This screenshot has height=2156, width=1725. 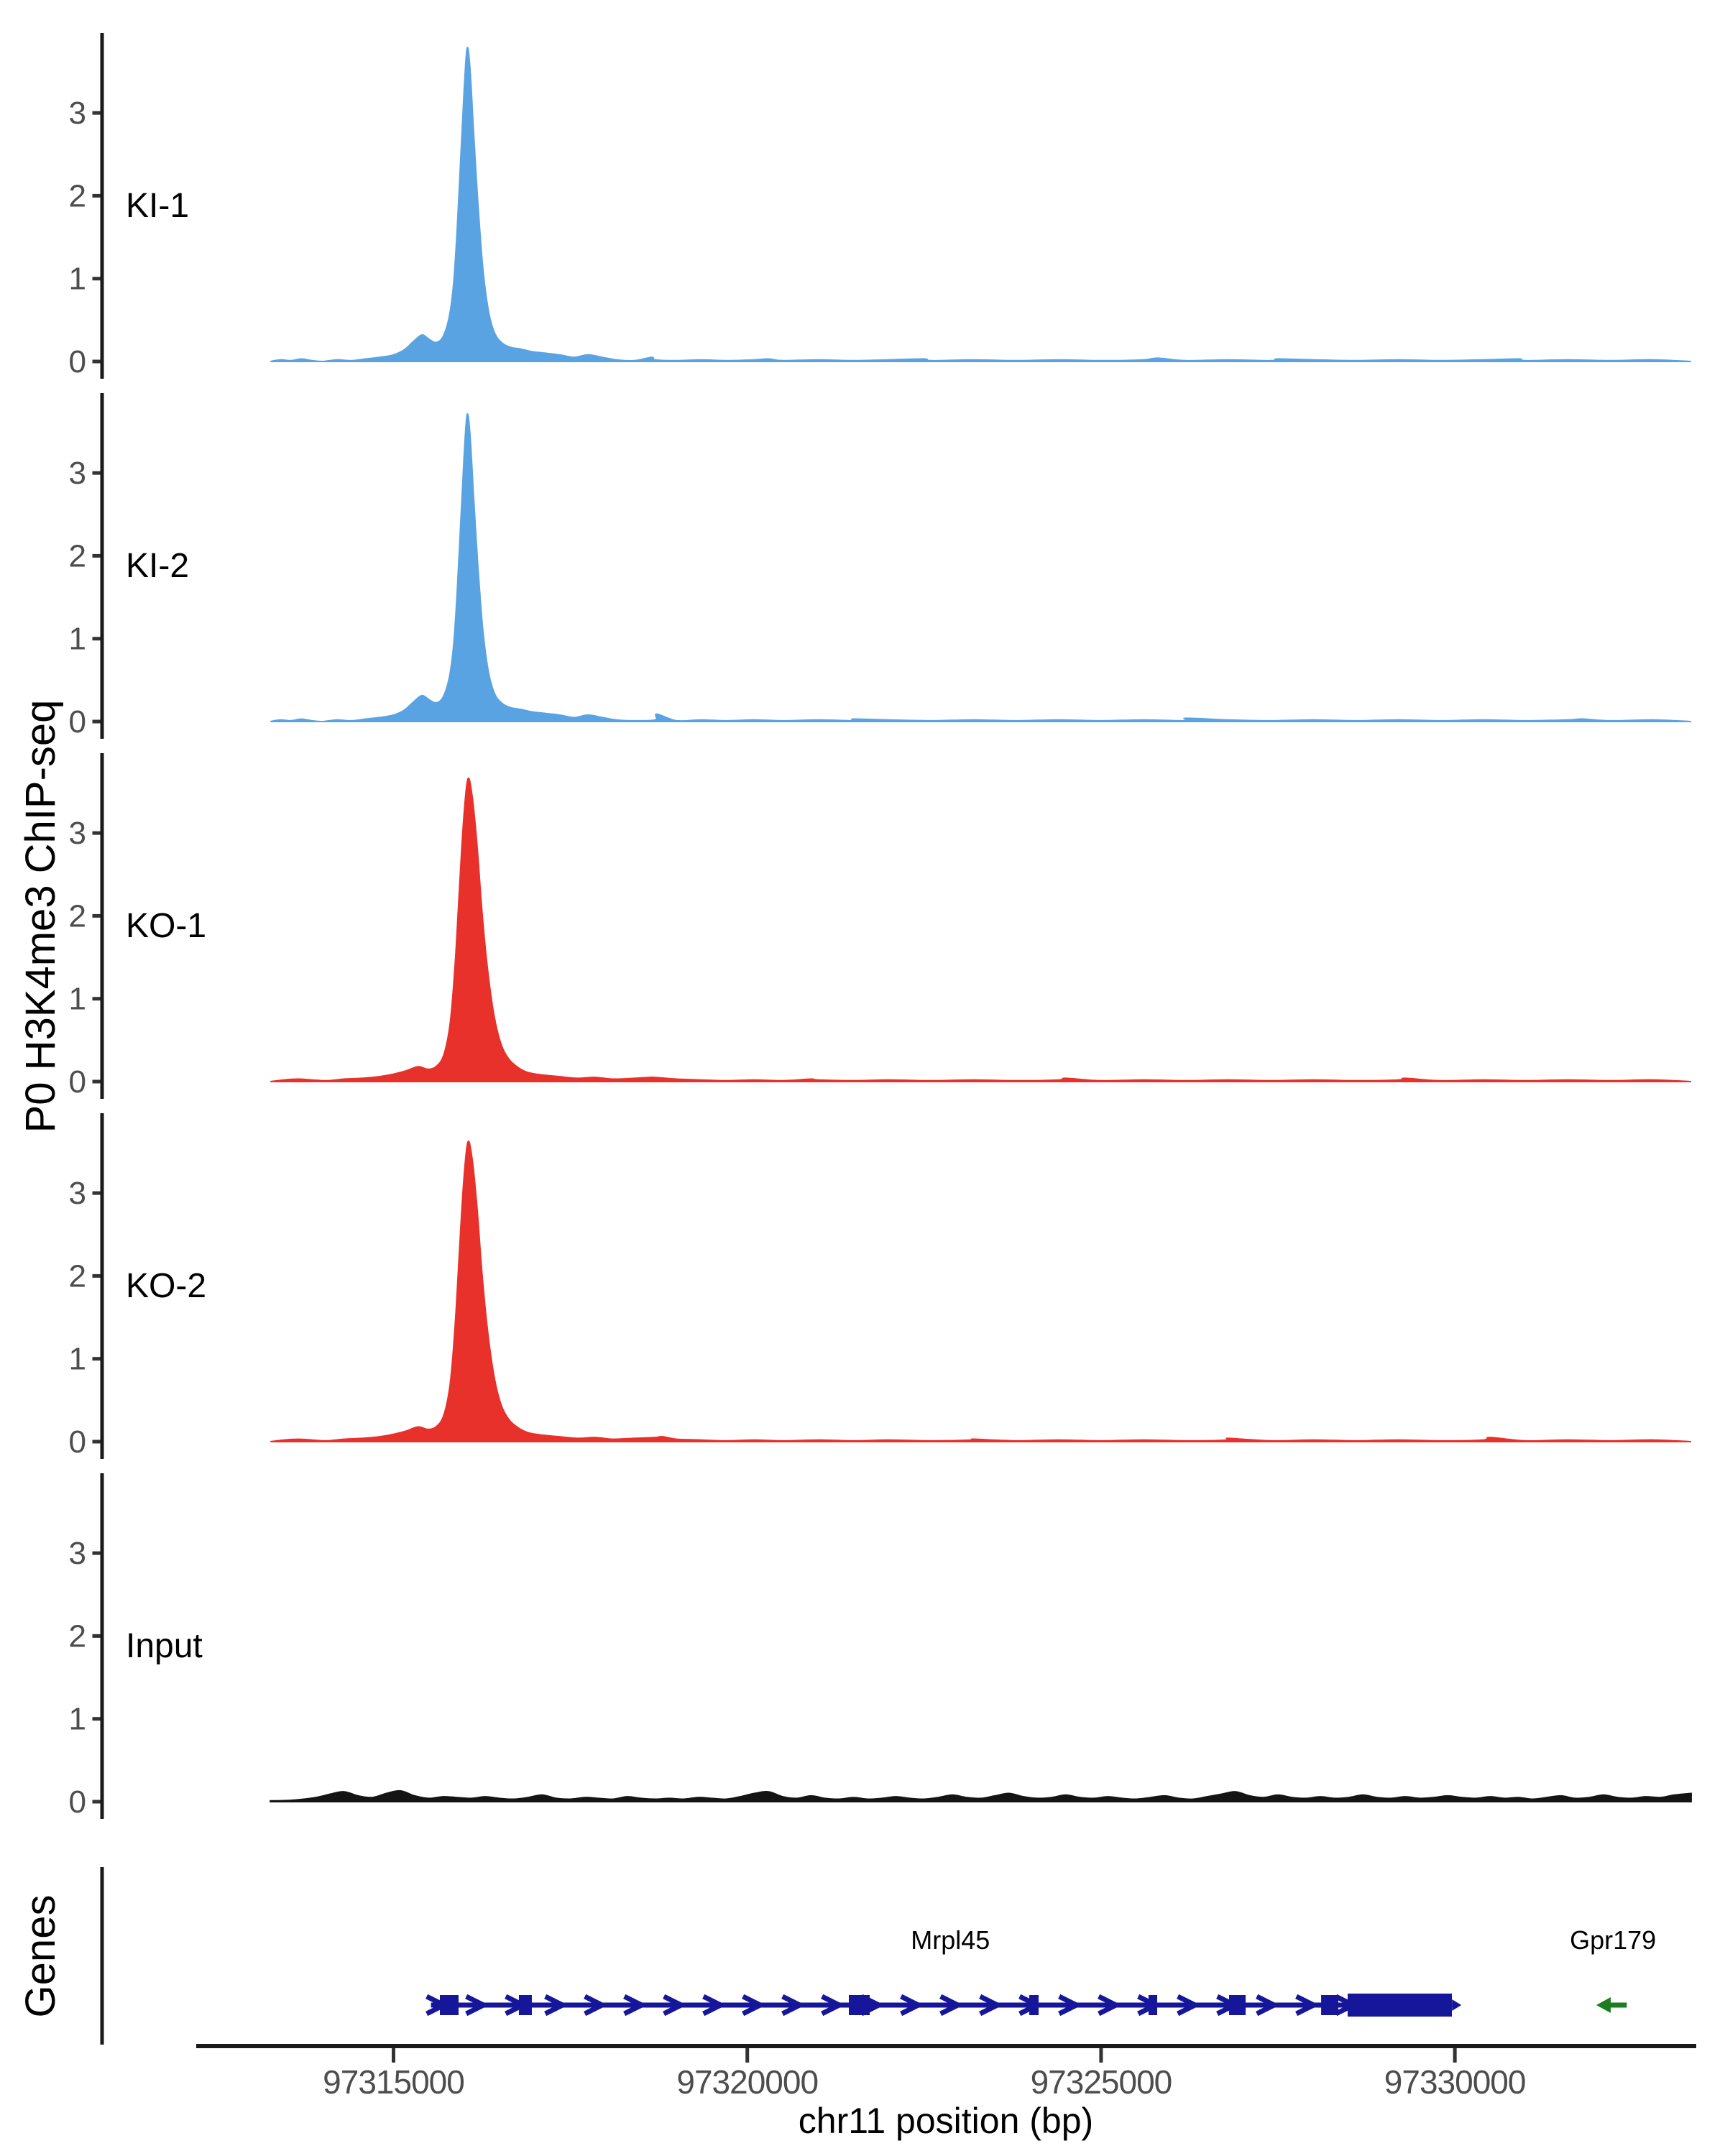 What do you see at coordinates (981, 1796) in the screenshot?
I see `signal-area-input` at bounding box center [981, 1796].